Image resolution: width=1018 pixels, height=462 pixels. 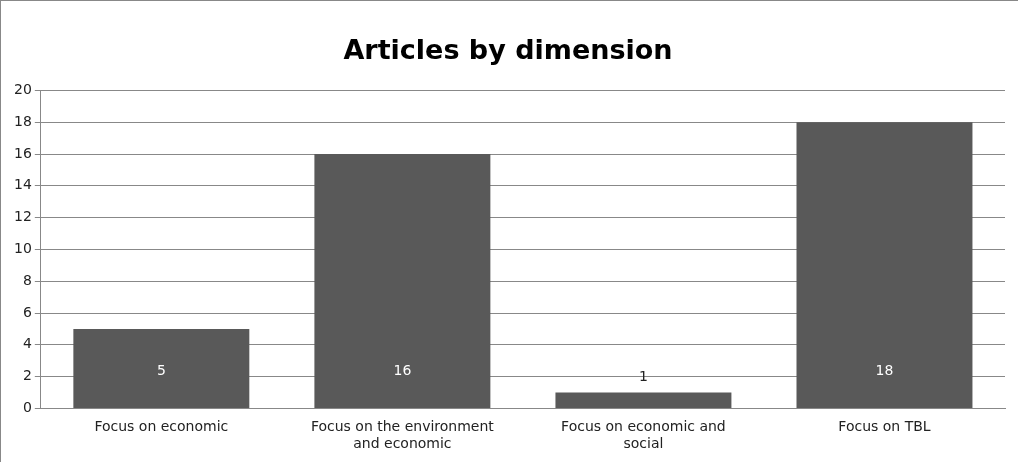 What do you see at coordinates (22, 120) in the screenshot?
I see `y-tick-label: 18` at bounding box center [22, 120].